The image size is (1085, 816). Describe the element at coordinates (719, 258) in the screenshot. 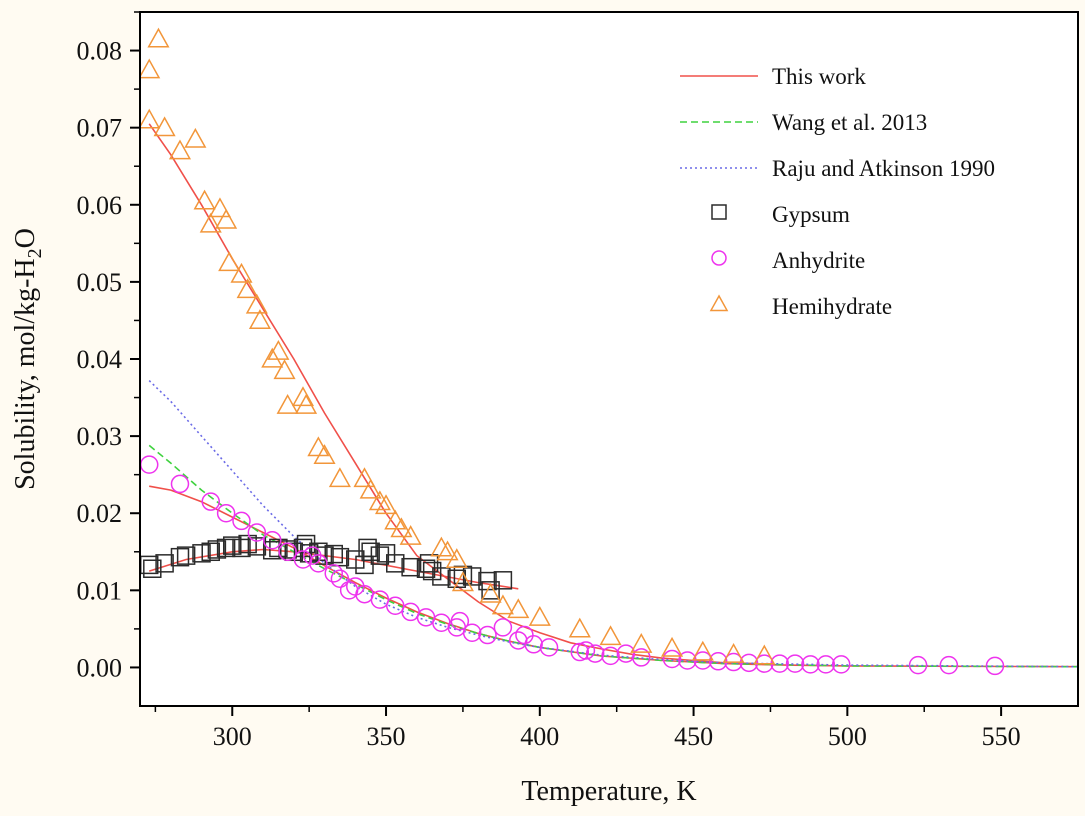

I see `legend-anhydrite-swatch` at that location.